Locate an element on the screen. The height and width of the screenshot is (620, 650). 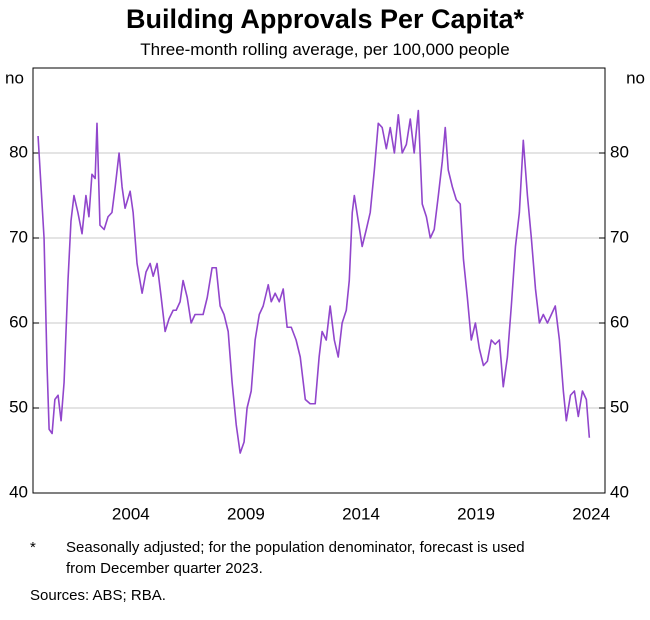
x-tick-label: 2019 is located at coordinates (476, 513).